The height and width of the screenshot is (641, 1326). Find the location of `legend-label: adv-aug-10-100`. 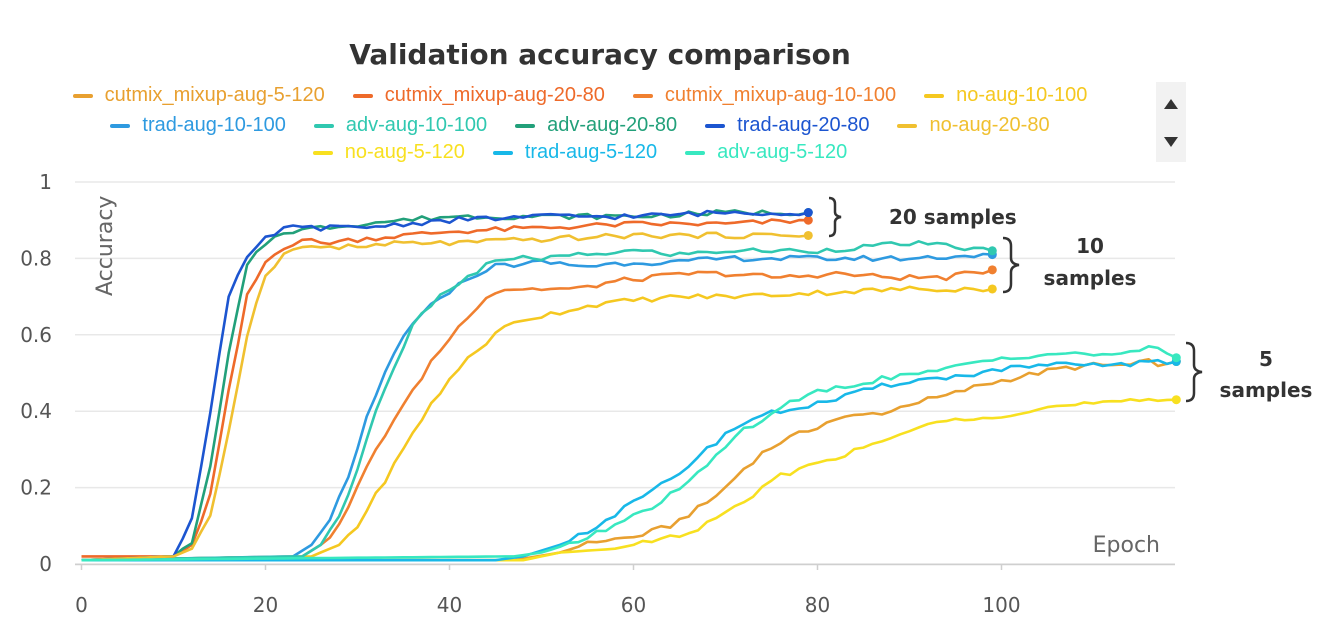

legend-label: adv-aug-10-100 is located at coordinates (416, 125).